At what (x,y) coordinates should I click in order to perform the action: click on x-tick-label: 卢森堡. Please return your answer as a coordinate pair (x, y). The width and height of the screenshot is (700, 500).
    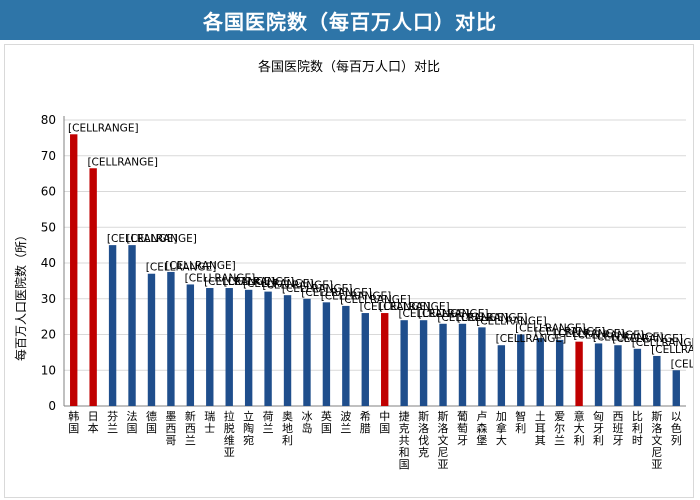
    Looking at the image, I should click on (481, 428).